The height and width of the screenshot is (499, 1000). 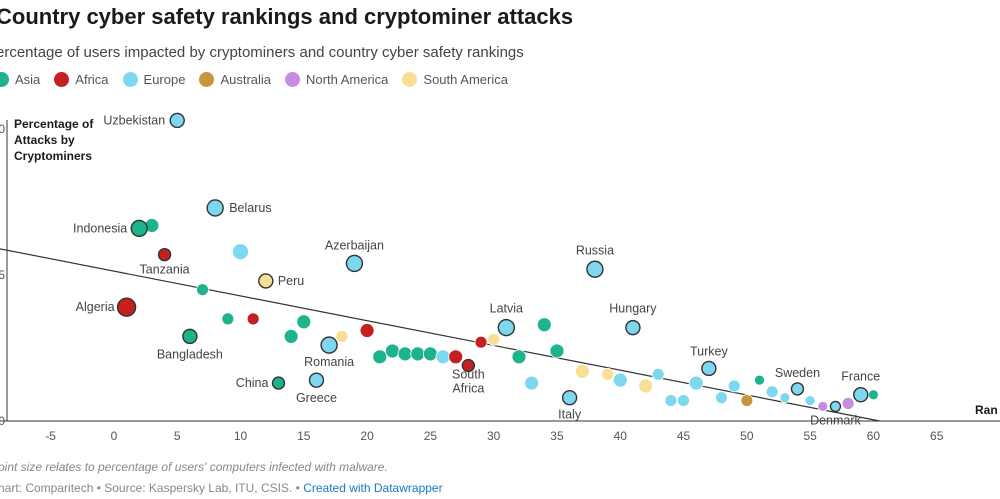 I want to click on legend-label: Australia, so click(x=246, y=79).